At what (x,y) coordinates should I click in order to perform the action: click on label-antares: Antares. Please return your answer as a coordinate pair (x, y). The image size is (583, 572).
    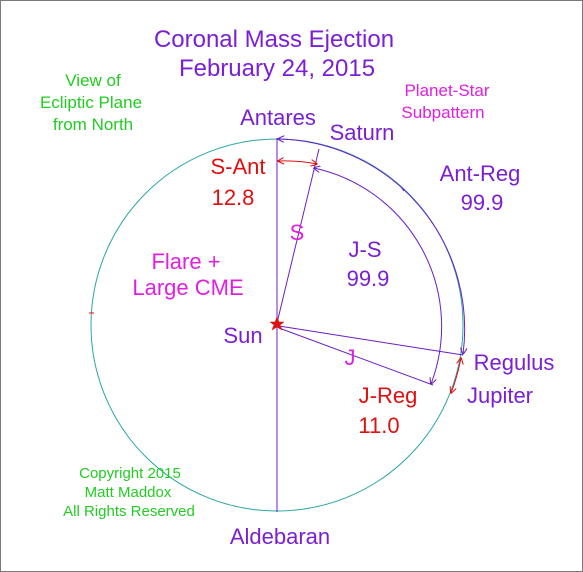
    Looking at the image, I should click on (278, 117).